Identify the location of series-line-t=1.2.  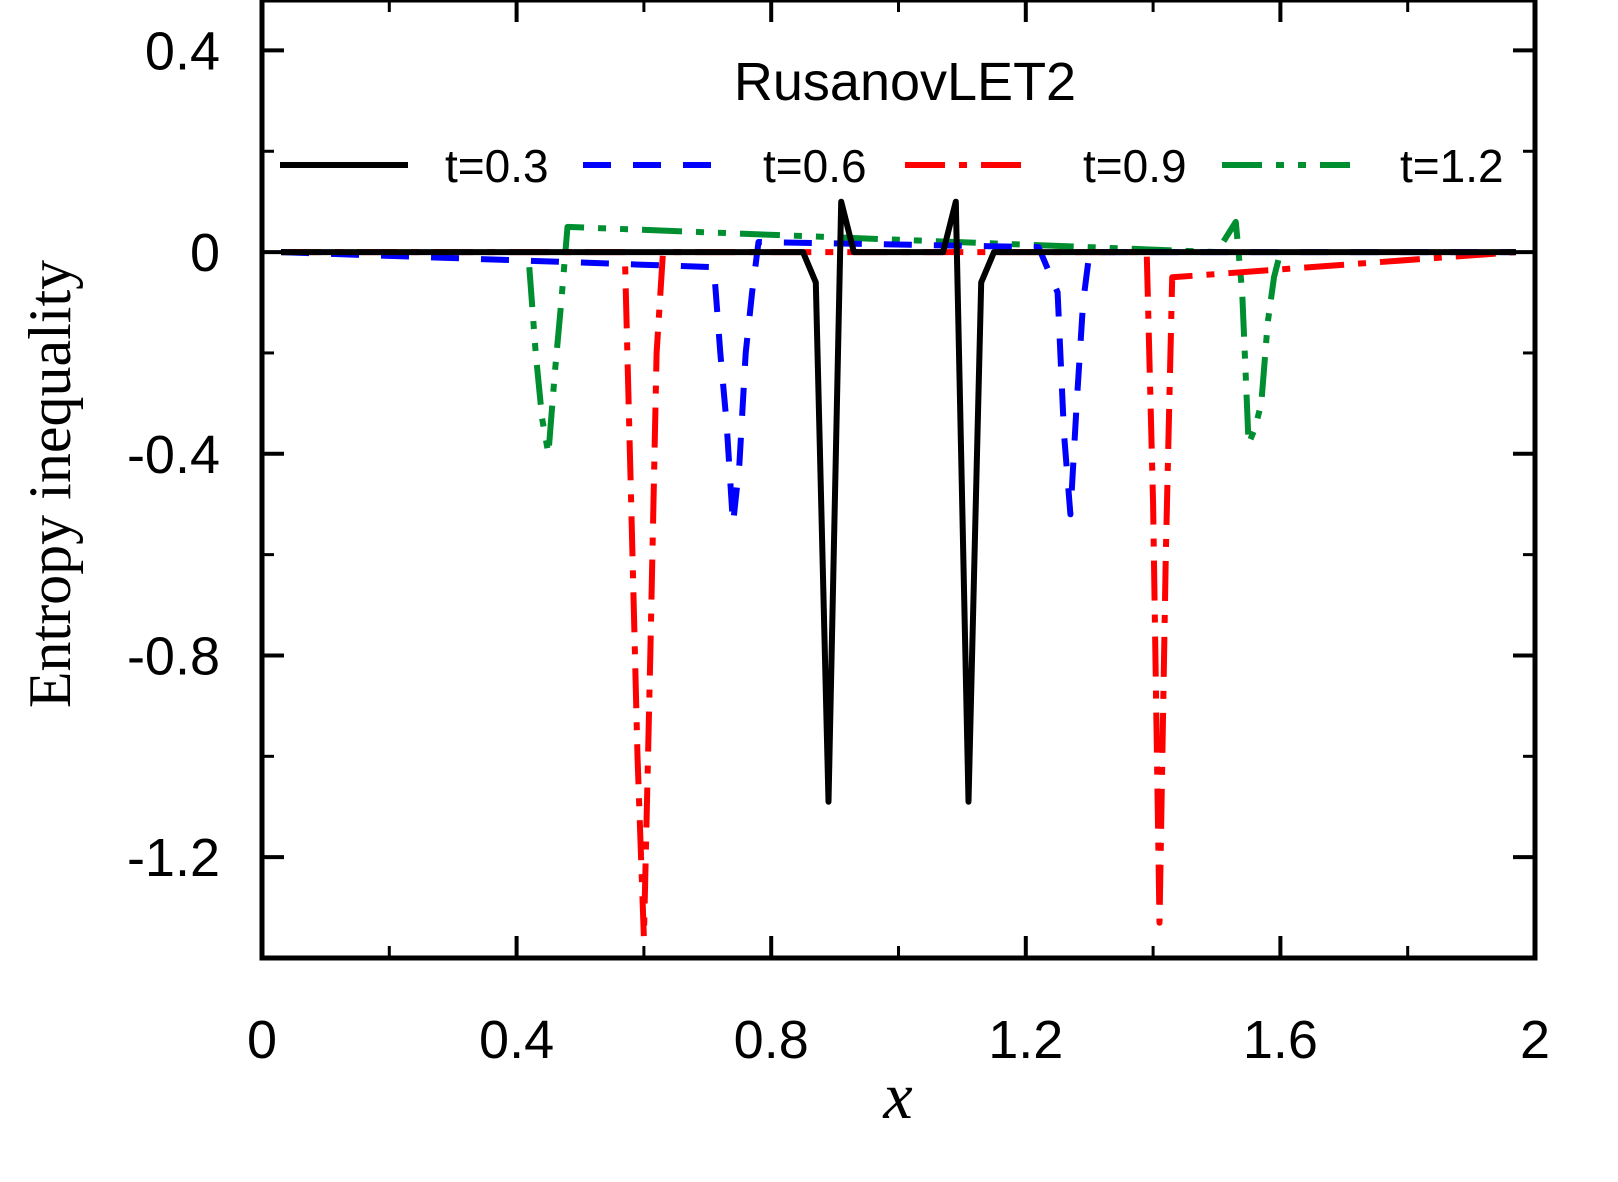
(905, 337).